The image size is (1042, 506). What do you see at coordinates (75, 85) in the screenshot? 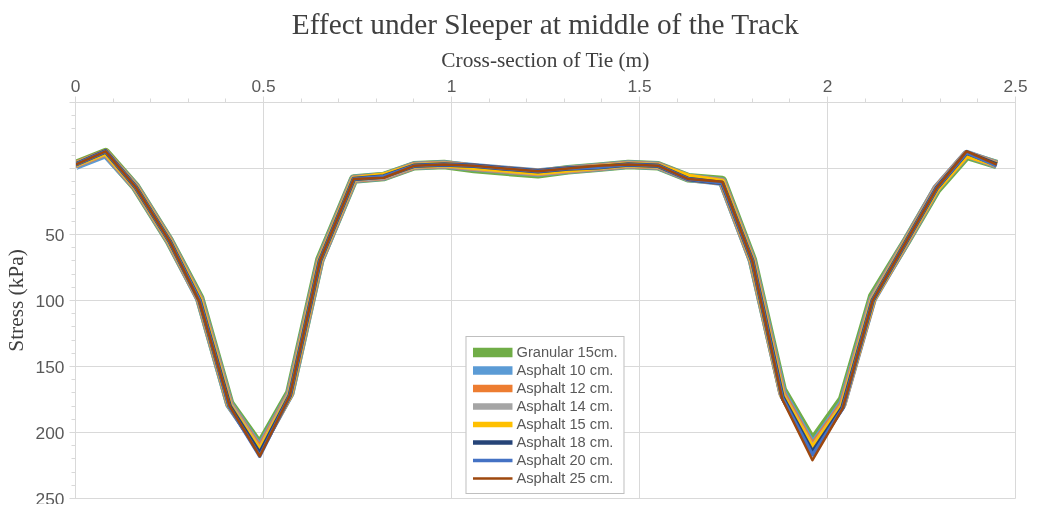
I see `x-tick-label: 0` at bounding box center [75, 85].